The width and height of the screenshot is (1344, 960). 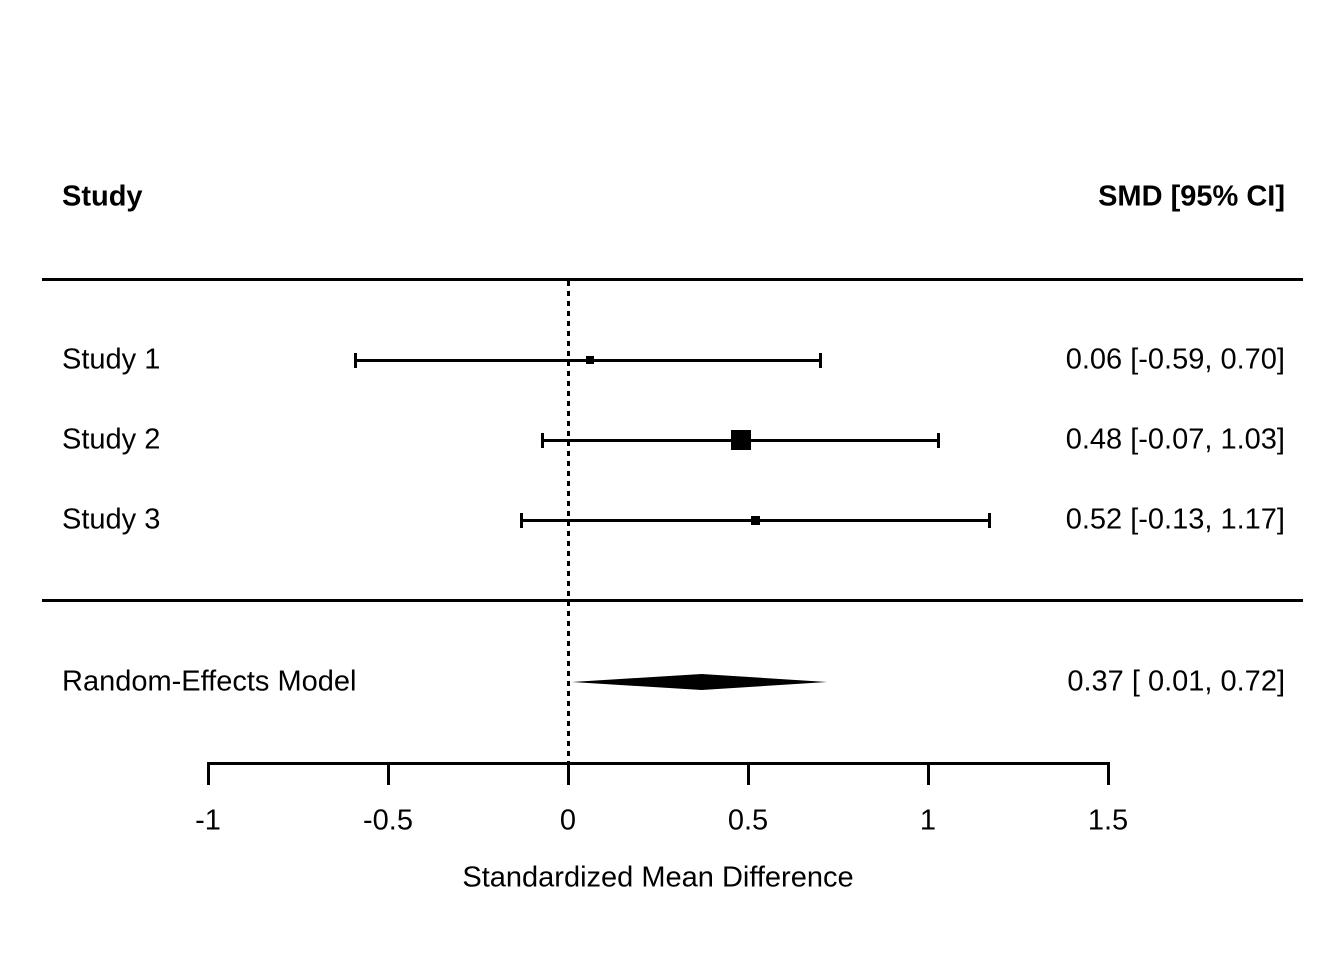 I want to click on axis-tick-label: -0.5, so click(x=388, y=820).